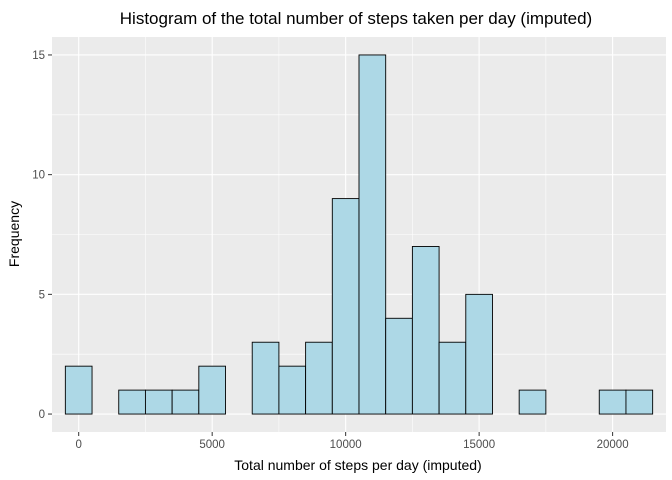  What do you see at coordinates (38, 56) in the screenshot?
I see `y-tick-label: 15` at bounding box center [38, 56].